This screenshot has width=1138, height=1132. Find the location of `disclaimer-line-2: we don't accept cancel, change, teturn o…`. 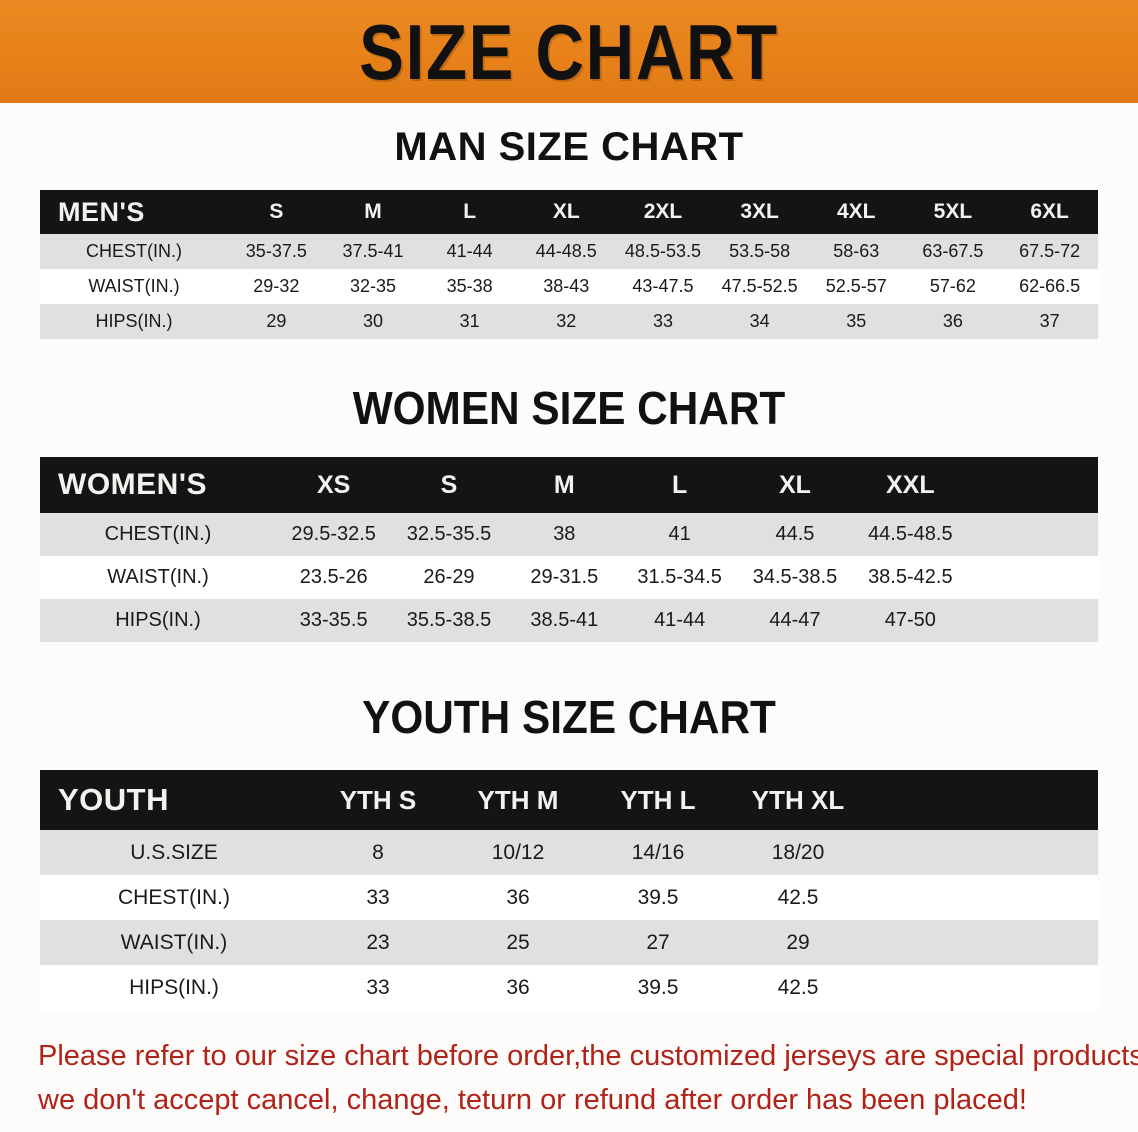

disclaimer-line-2: we don't accept cancel, change, teturn o… is located at coordinates (532, 1100).